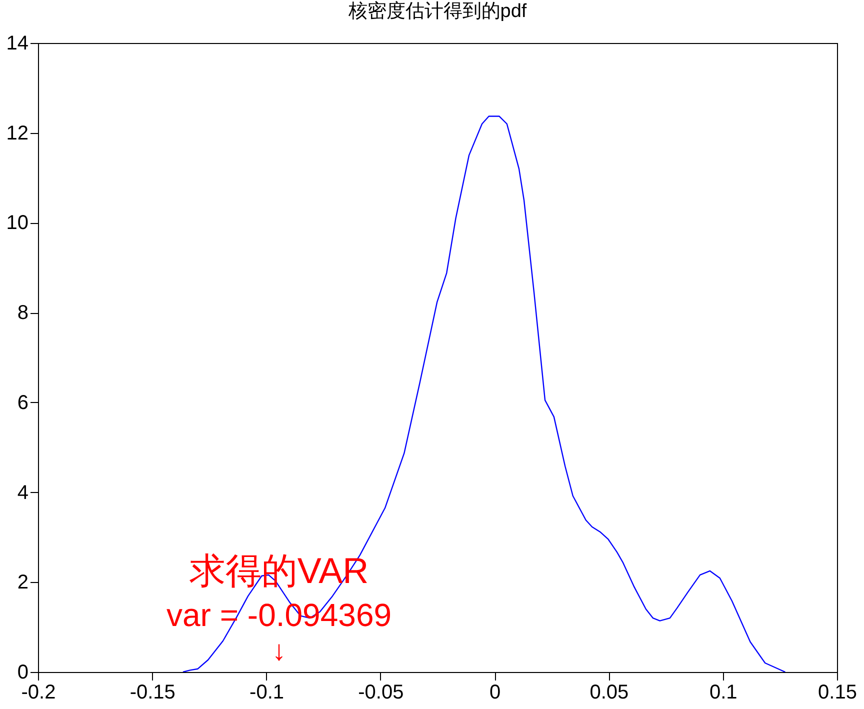 The image size is (864, 709). I want to click on y-tick-label: 14, so click(17, 43).